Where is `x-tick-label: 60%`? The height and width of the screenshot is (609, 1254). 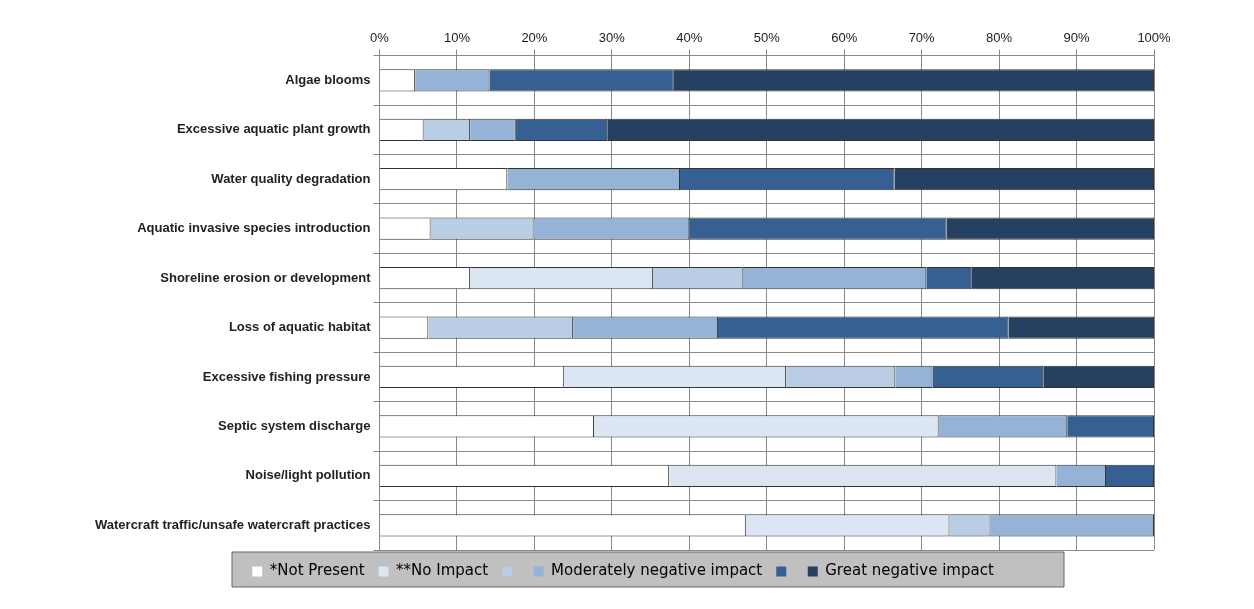 x-tick-label: 60% is located at coordinates (844, 38).